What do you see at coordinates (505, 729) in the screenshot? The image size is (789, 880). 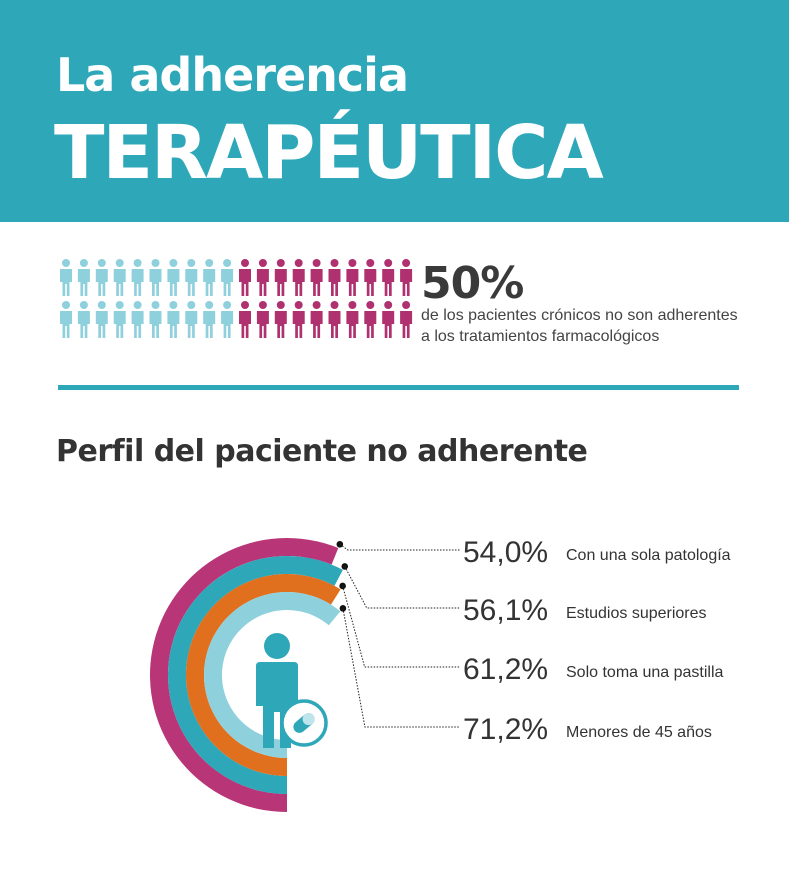 I see `value-label: 71,2%` at bounding box center [505, 729].